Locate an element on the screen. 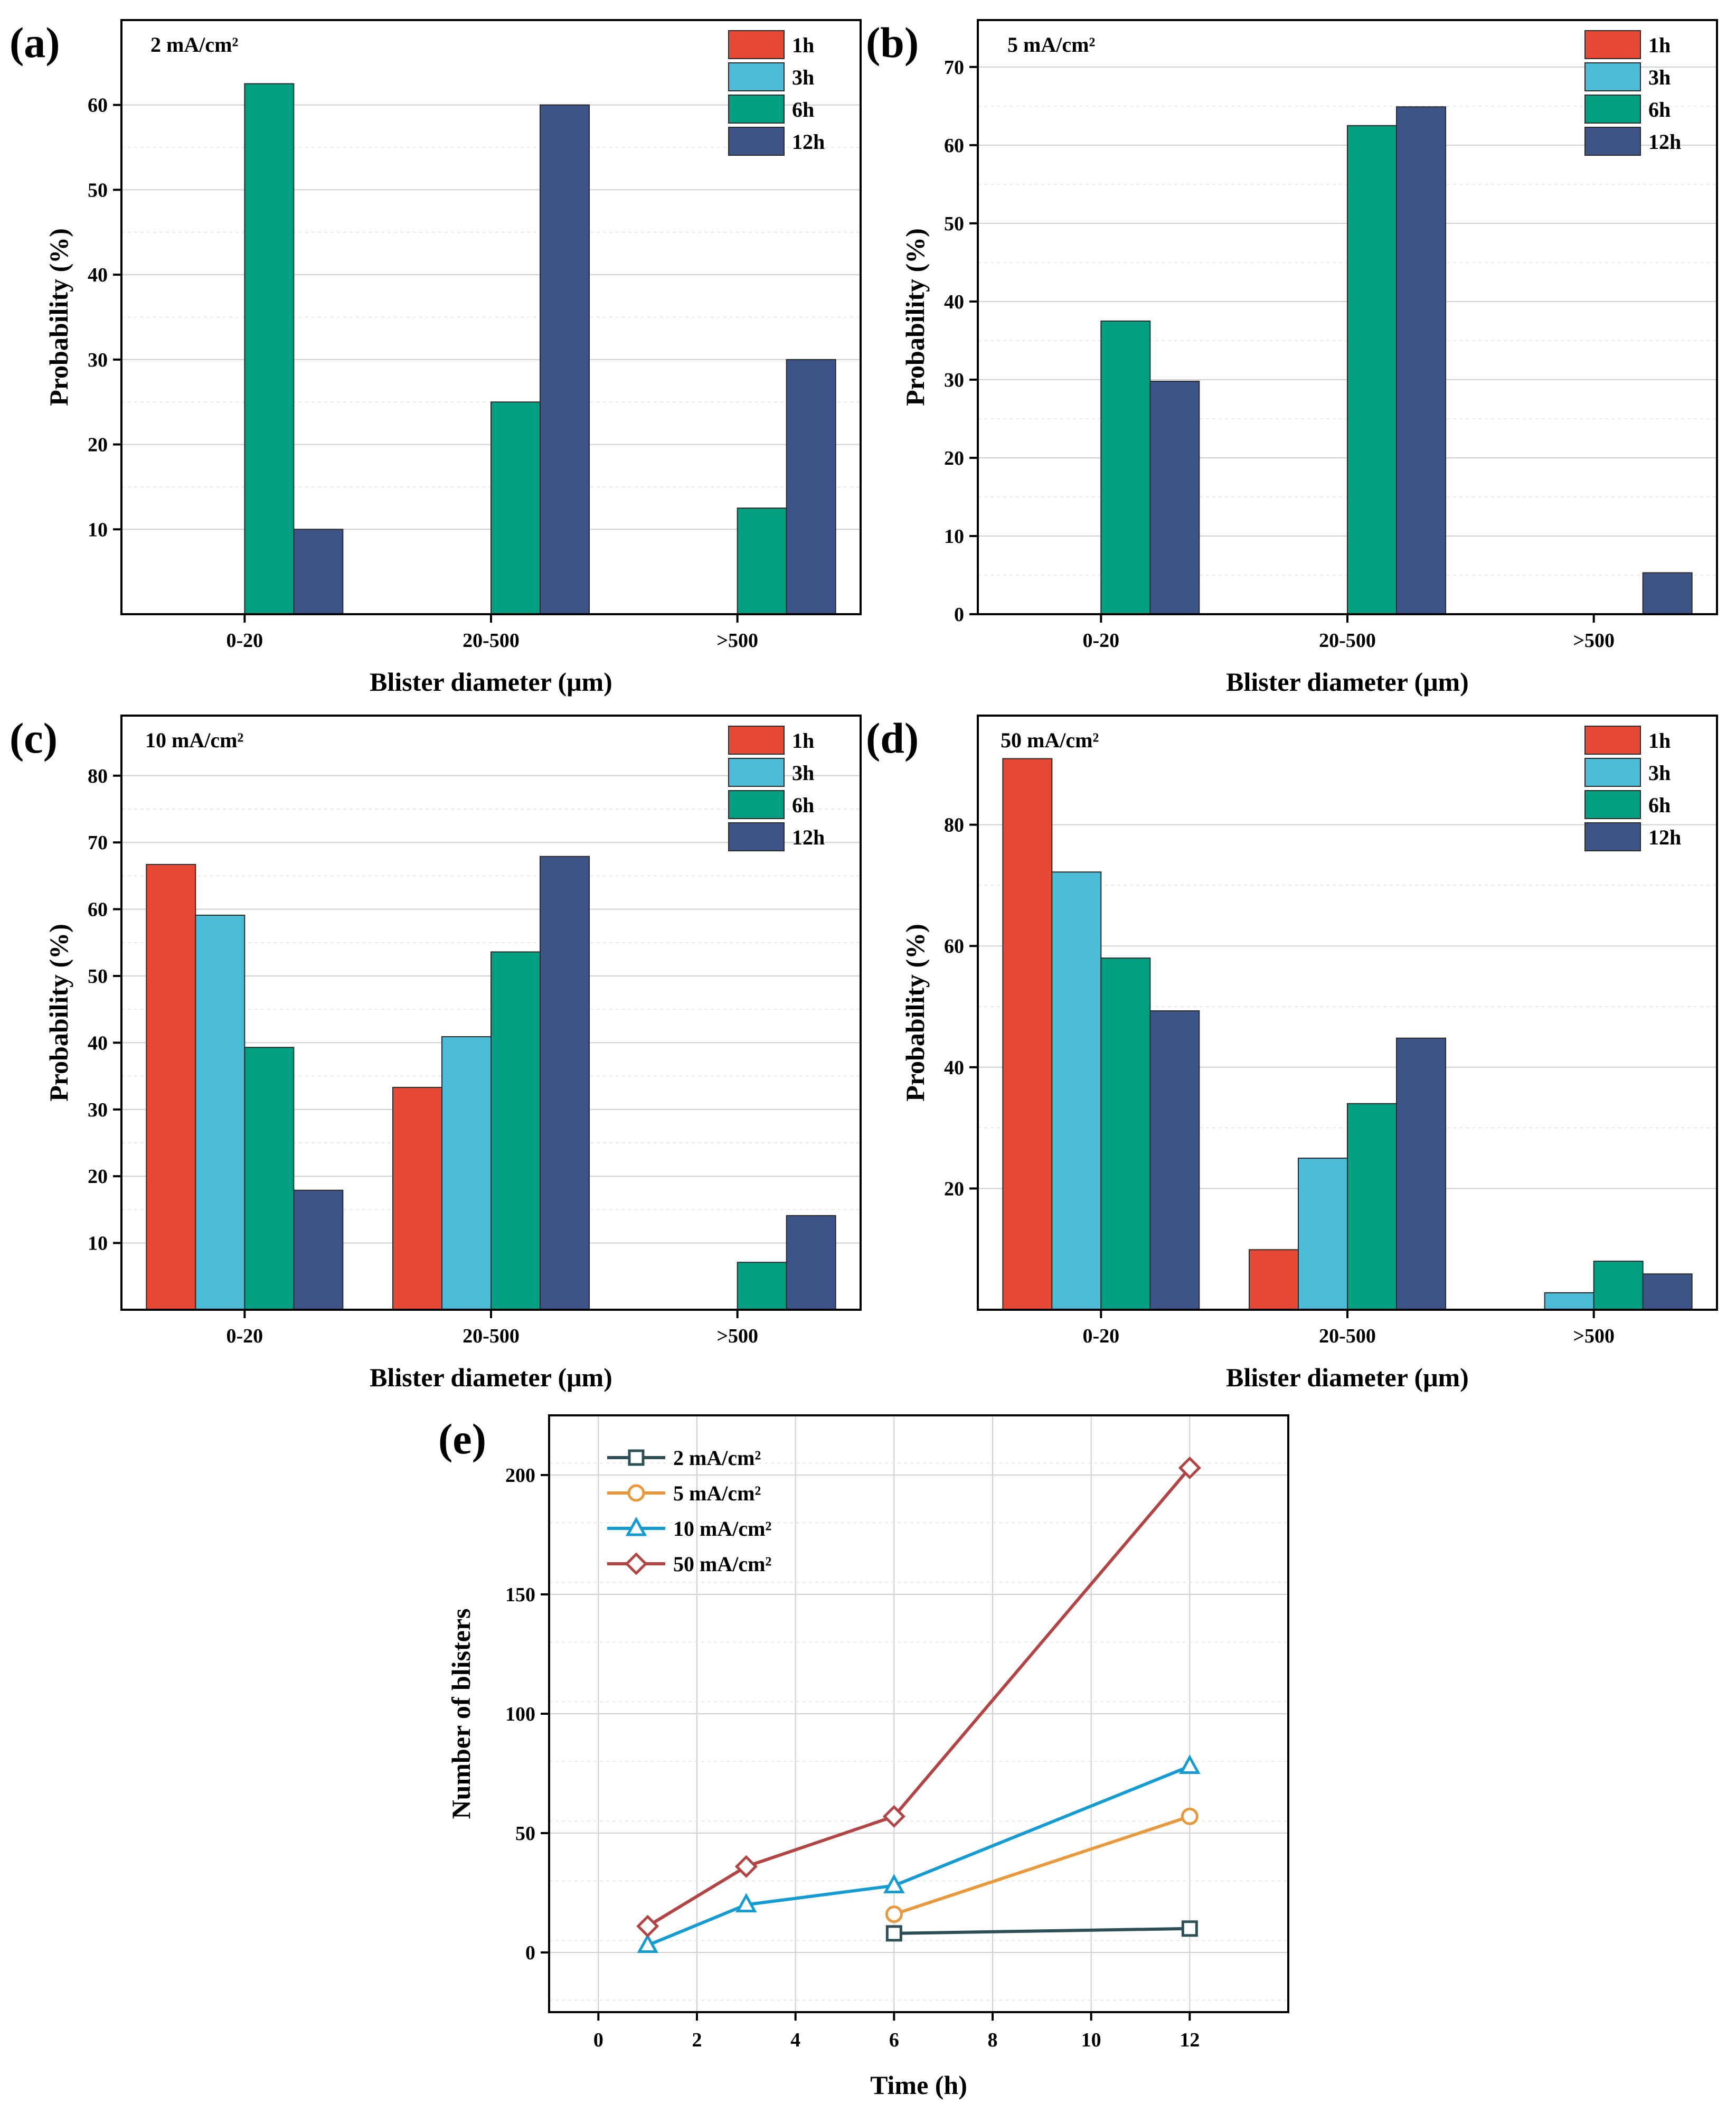 This screenshot has width=1736, height=2113. x-tick-label: 0 is located at coordinates (598, 2040).